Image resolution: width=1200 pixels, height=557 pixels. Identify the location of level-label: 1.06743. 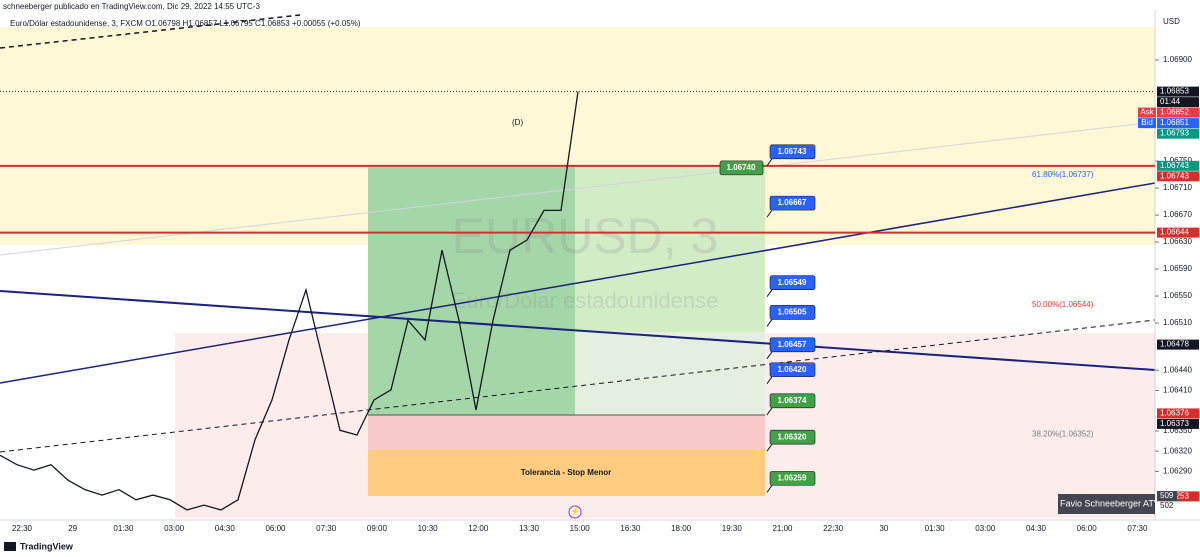
(792, 151).